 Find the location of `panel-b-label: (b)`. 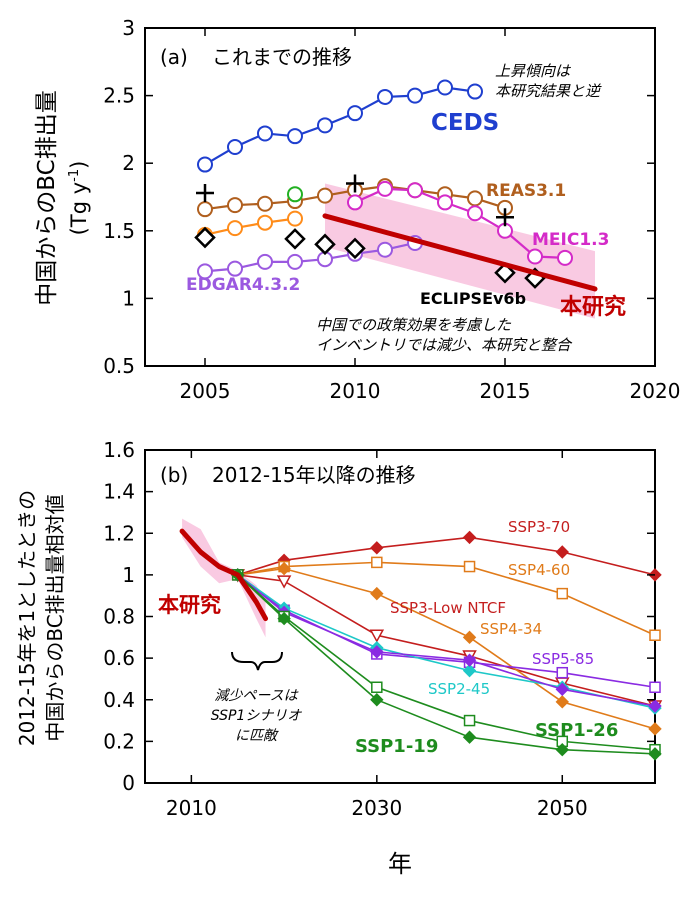

panel-b-label: (b) is located at coordinates (174, 475).